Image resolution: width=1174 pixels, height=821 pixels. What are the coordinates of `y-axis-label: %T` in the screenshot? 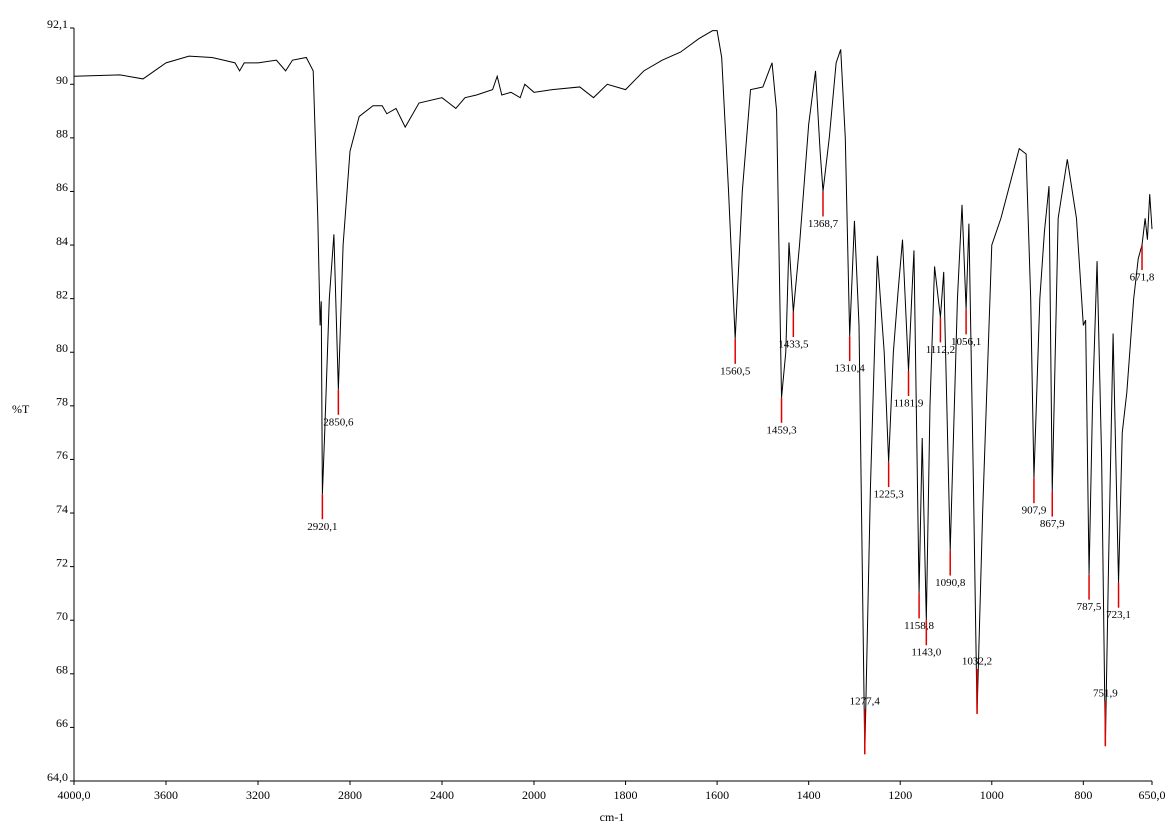 It's located at (21, 409).